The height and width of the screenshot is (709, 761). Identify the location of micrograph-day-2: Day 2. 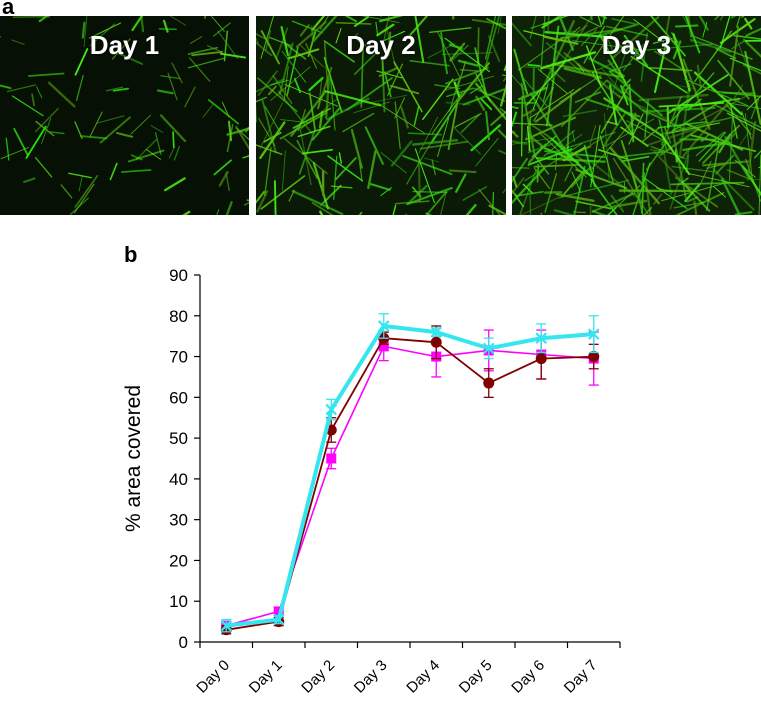
(381, 115).